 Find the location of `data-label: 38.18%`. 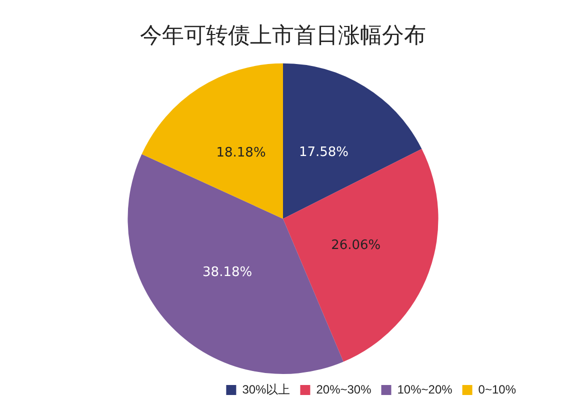

data-label: 38.18% is located at coordinates (227, 272).